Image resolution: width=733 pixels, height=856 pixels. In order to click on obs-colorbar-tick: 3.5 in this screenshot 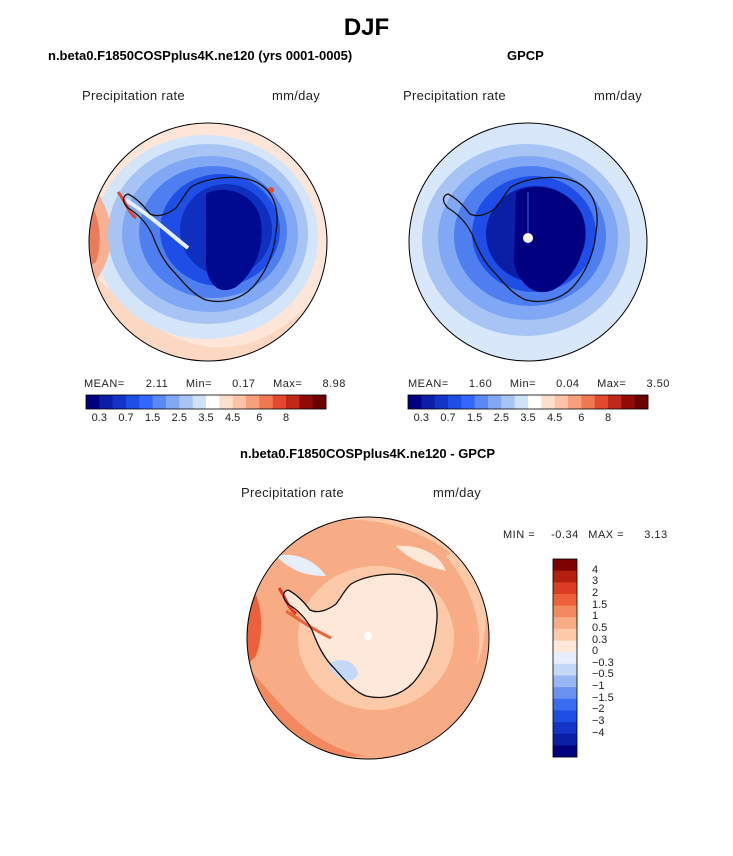, I will do `click(528, 418)`.